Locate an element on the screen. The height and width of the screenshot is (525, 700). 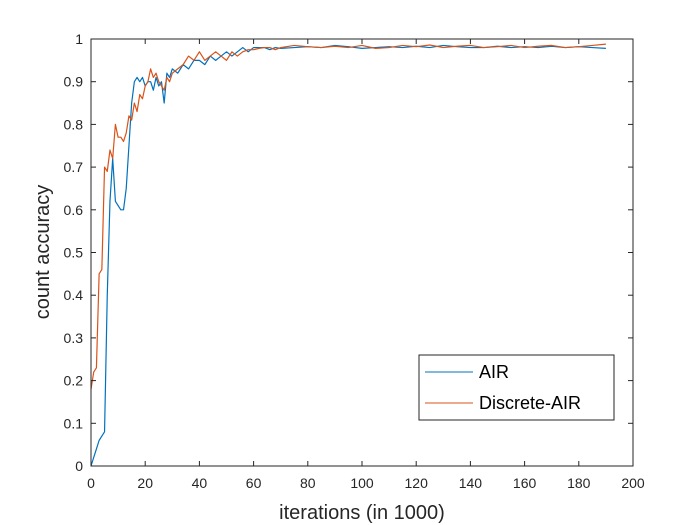
legend-box is located at coordinates (516, 387).